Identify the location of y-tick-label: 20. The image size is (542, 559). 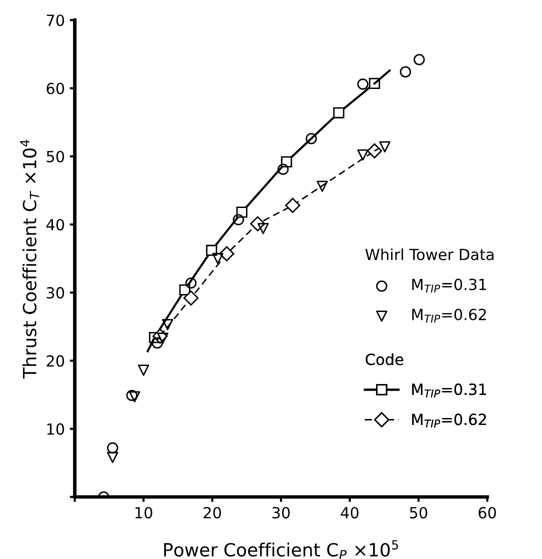
(55, 361).